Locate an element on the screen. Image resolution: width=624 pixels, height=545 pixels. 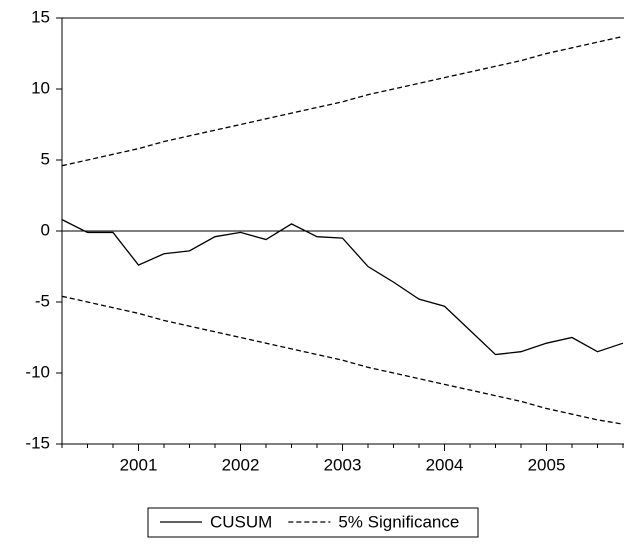
y-tick-label: -5 is located at coordinates (42, 300).